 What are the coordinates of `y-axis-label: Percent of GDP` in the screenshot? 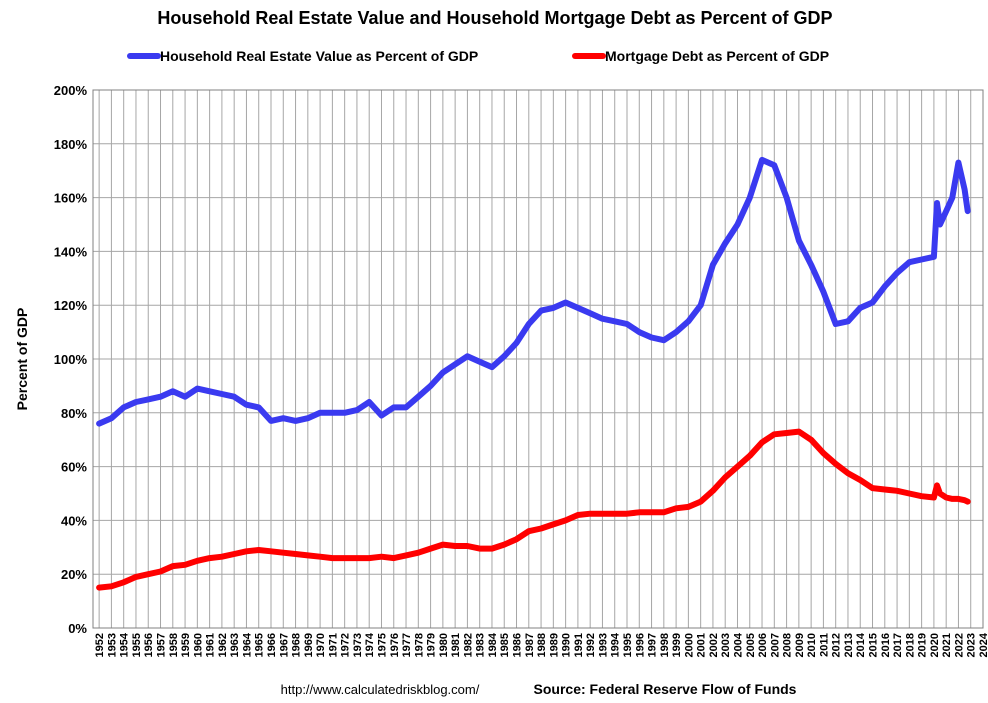 It's located at (22, 359).